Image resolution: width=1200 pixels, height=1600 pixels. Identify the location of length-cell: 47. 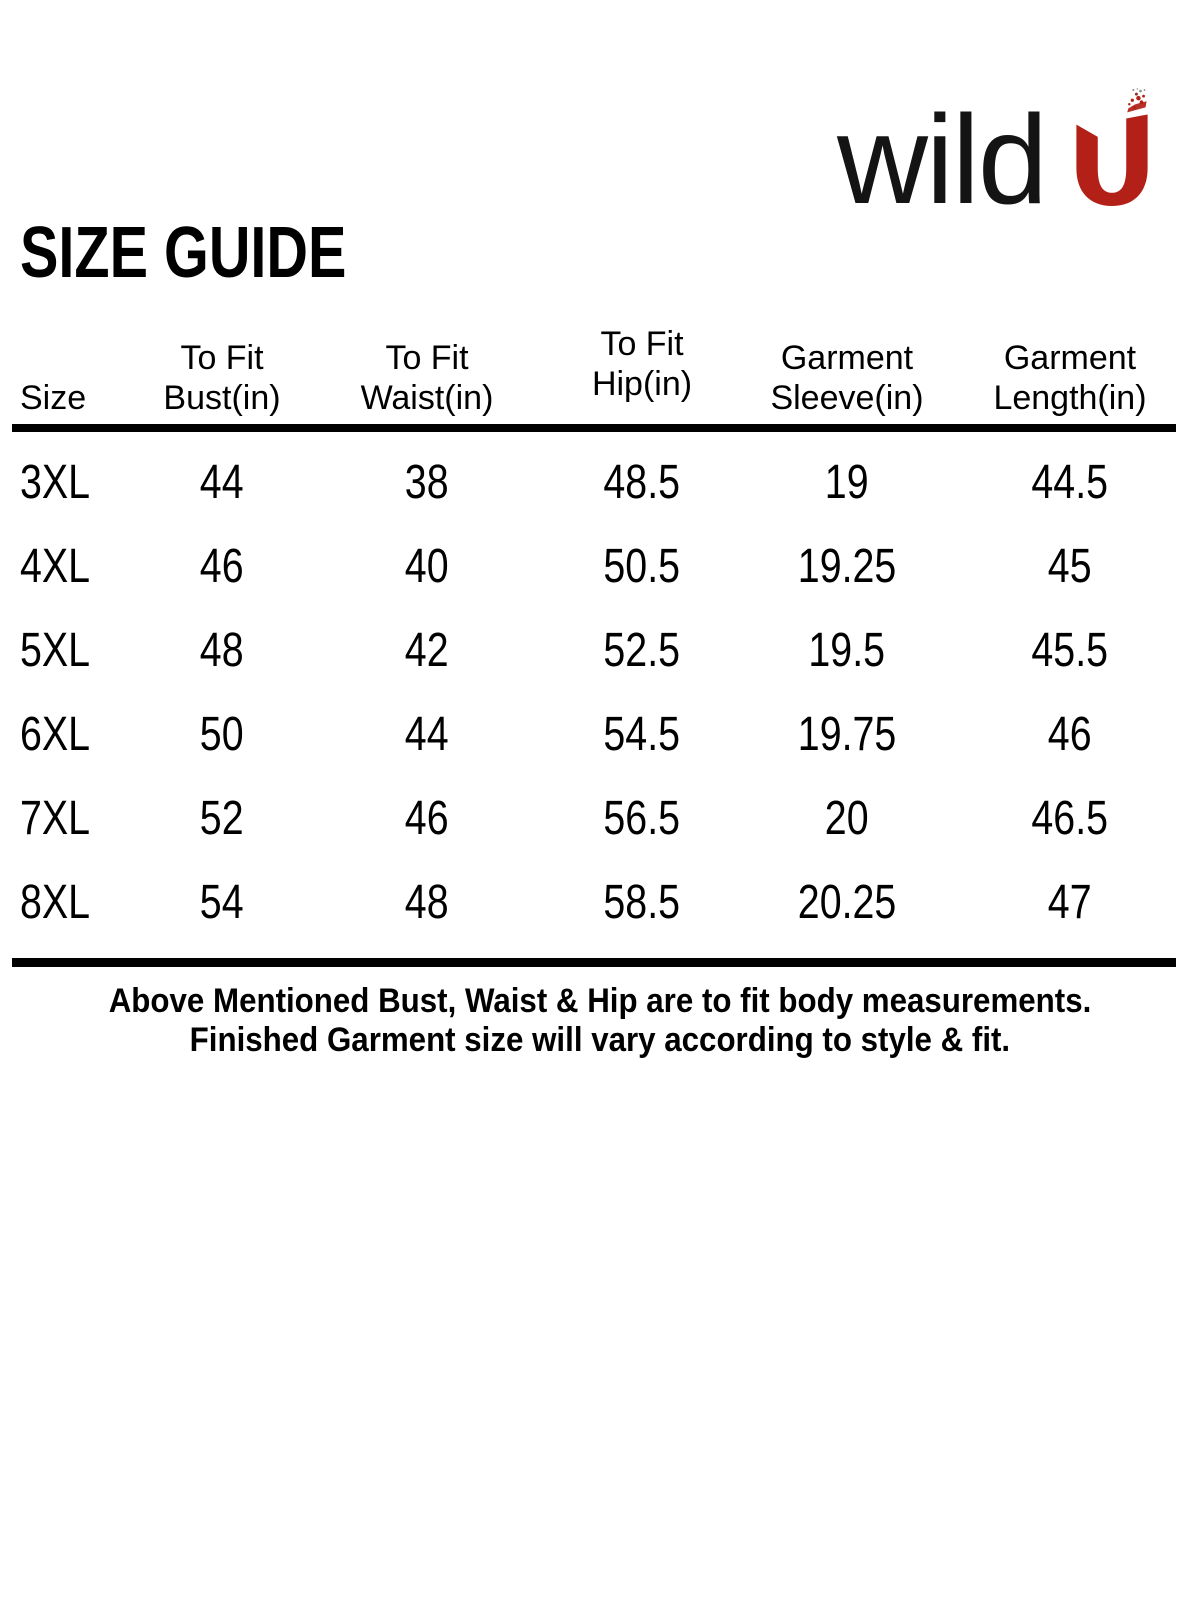
(1070, 902).